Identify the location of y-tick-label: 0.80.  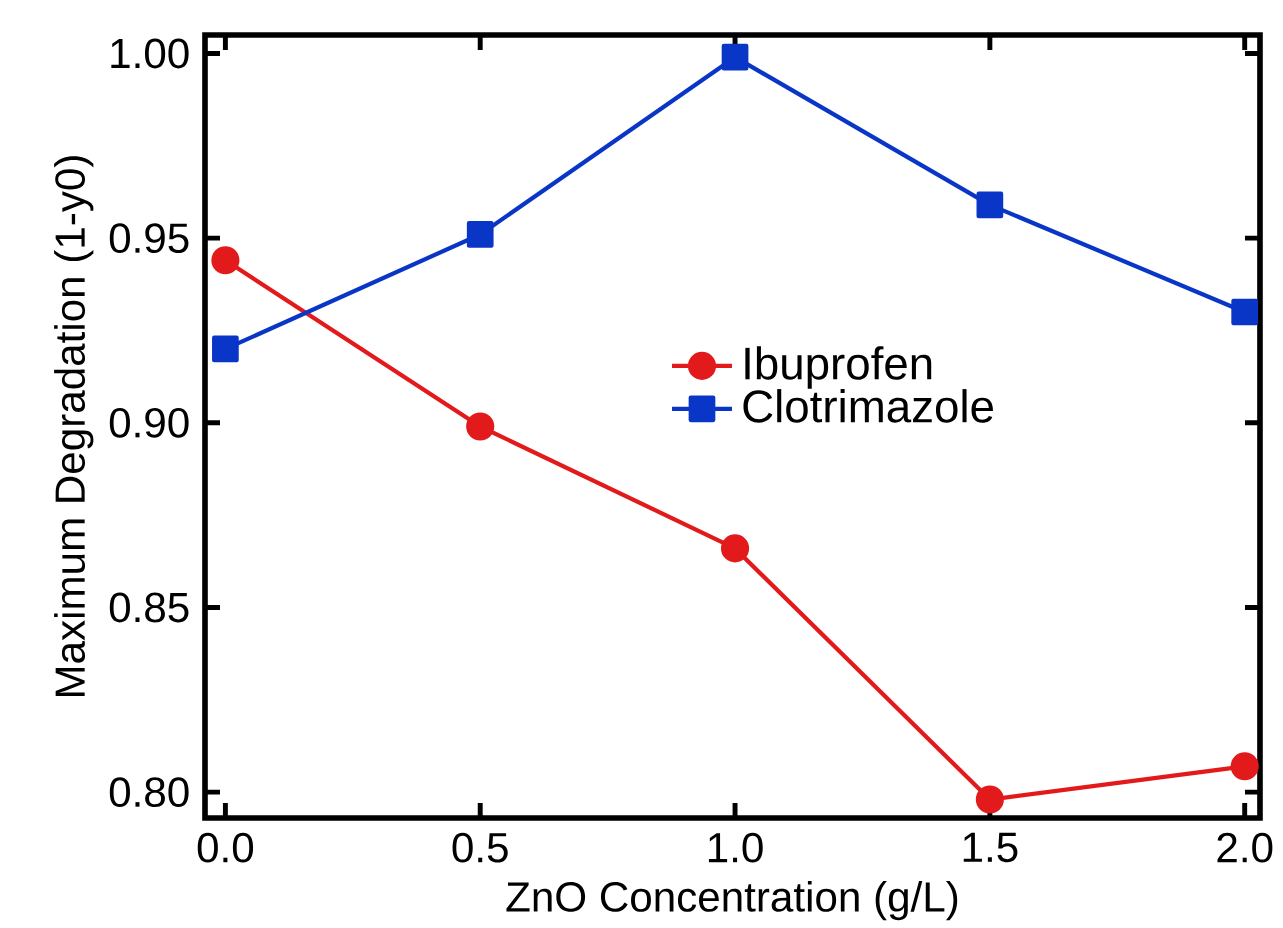
(149, 792).